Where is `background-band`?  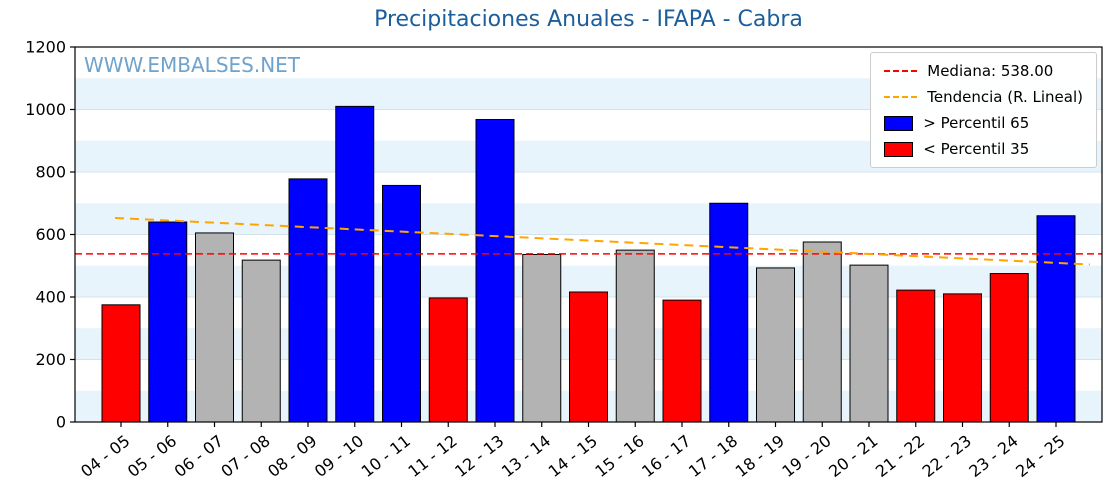 background-band is located at coordinates (588, 219).